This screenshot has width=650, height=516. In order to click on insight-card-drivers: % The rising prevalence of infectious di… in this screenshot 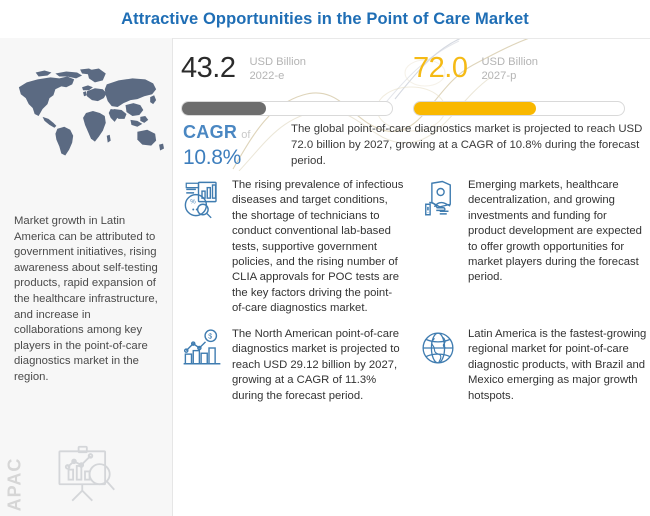, I will do `click(293, 247)`.